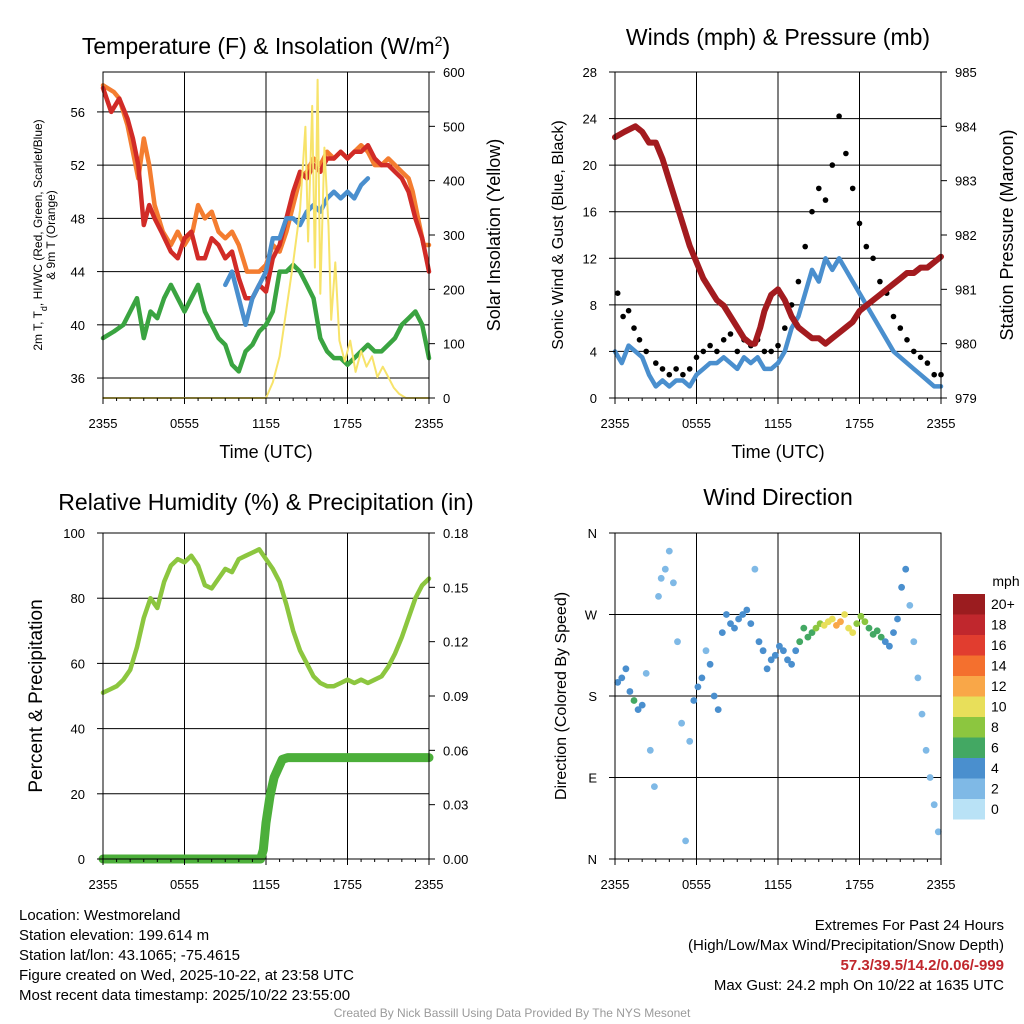 The height and width of the screenshot is (1024, 1024). What do you see at coordinates (999, 625) in the screenshot?
I see `legend-label: 18` at bounding box center [999, 625].